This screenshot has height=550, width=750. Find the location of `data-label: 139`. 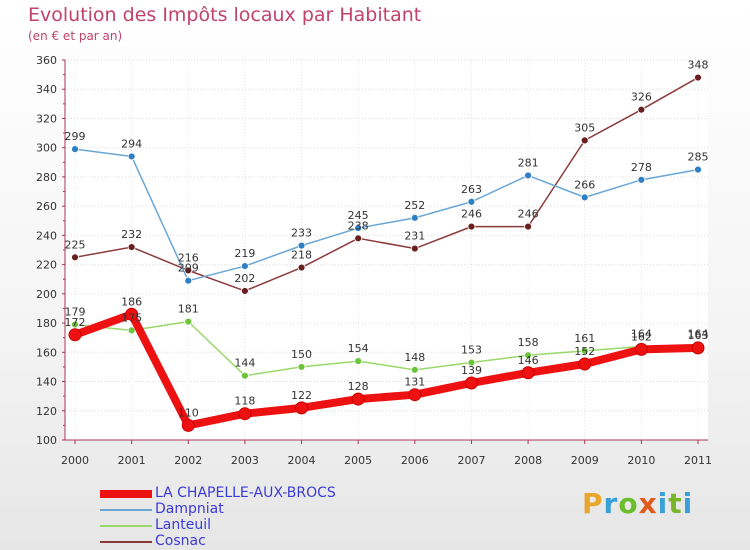

data-label: 139 is located at coordinates (471, 370).